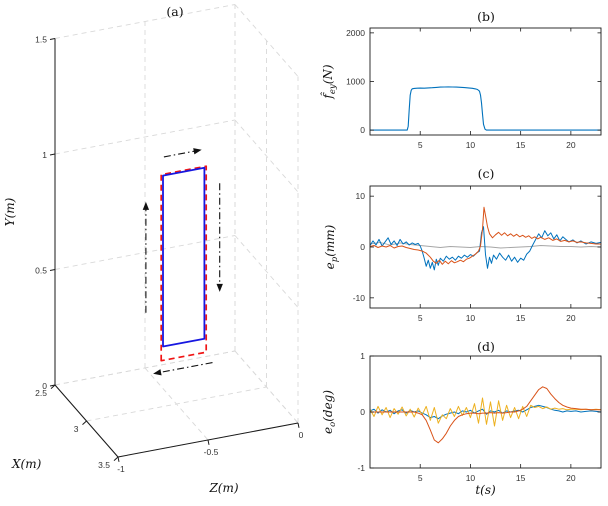 Image resolution: width=608 pixels, height=506 pixels. I want to click on series-orientation-error-pitch, so click(485, 415).